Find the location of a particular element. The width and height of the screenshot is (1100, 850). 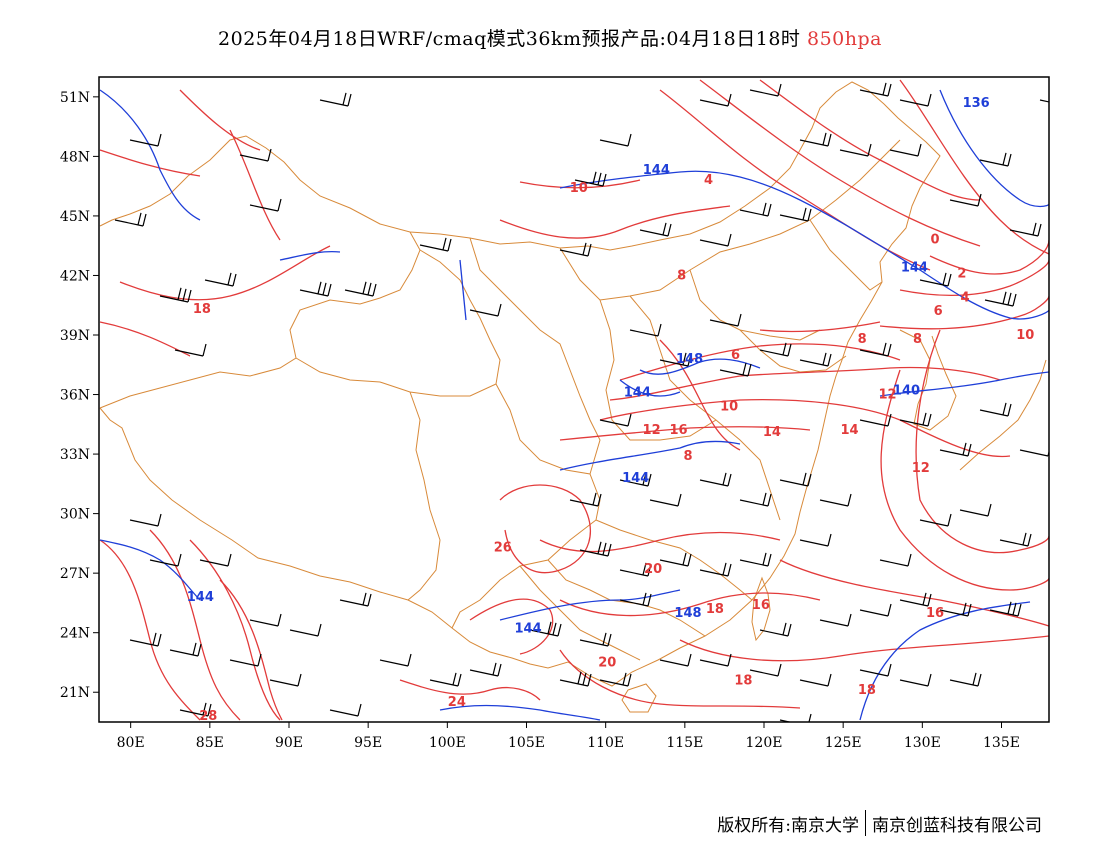

lon-tick-label: 85E is located at coordinates (210, 743).